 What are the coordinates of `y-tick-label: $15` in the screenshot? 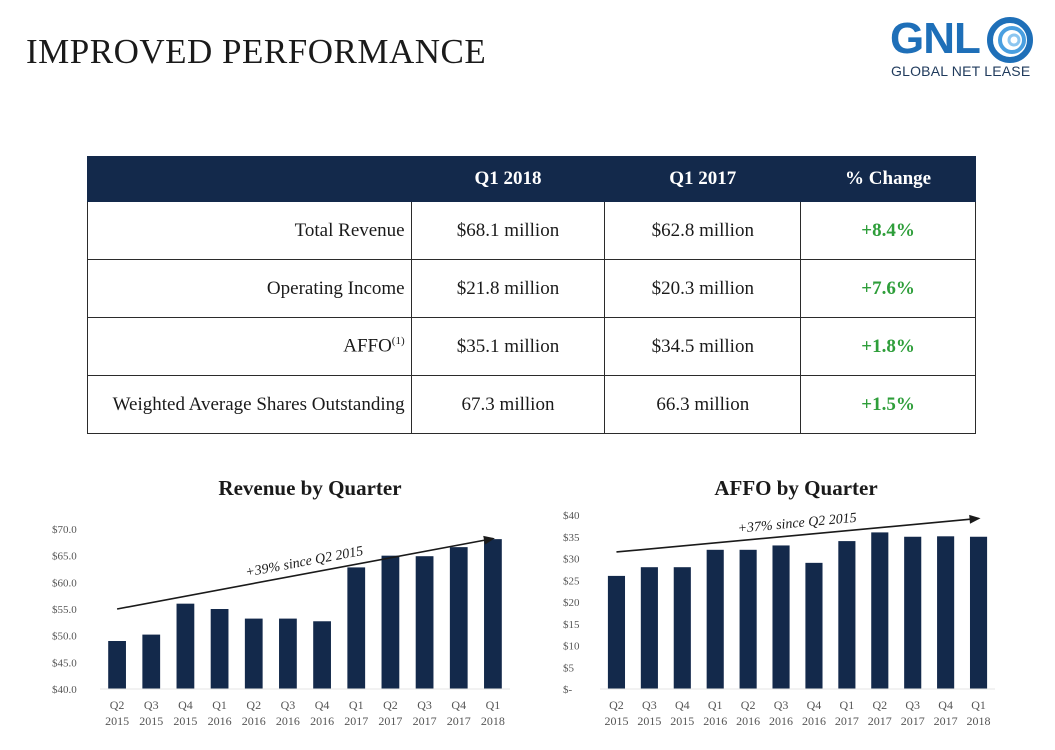 It's located at (571, 625).